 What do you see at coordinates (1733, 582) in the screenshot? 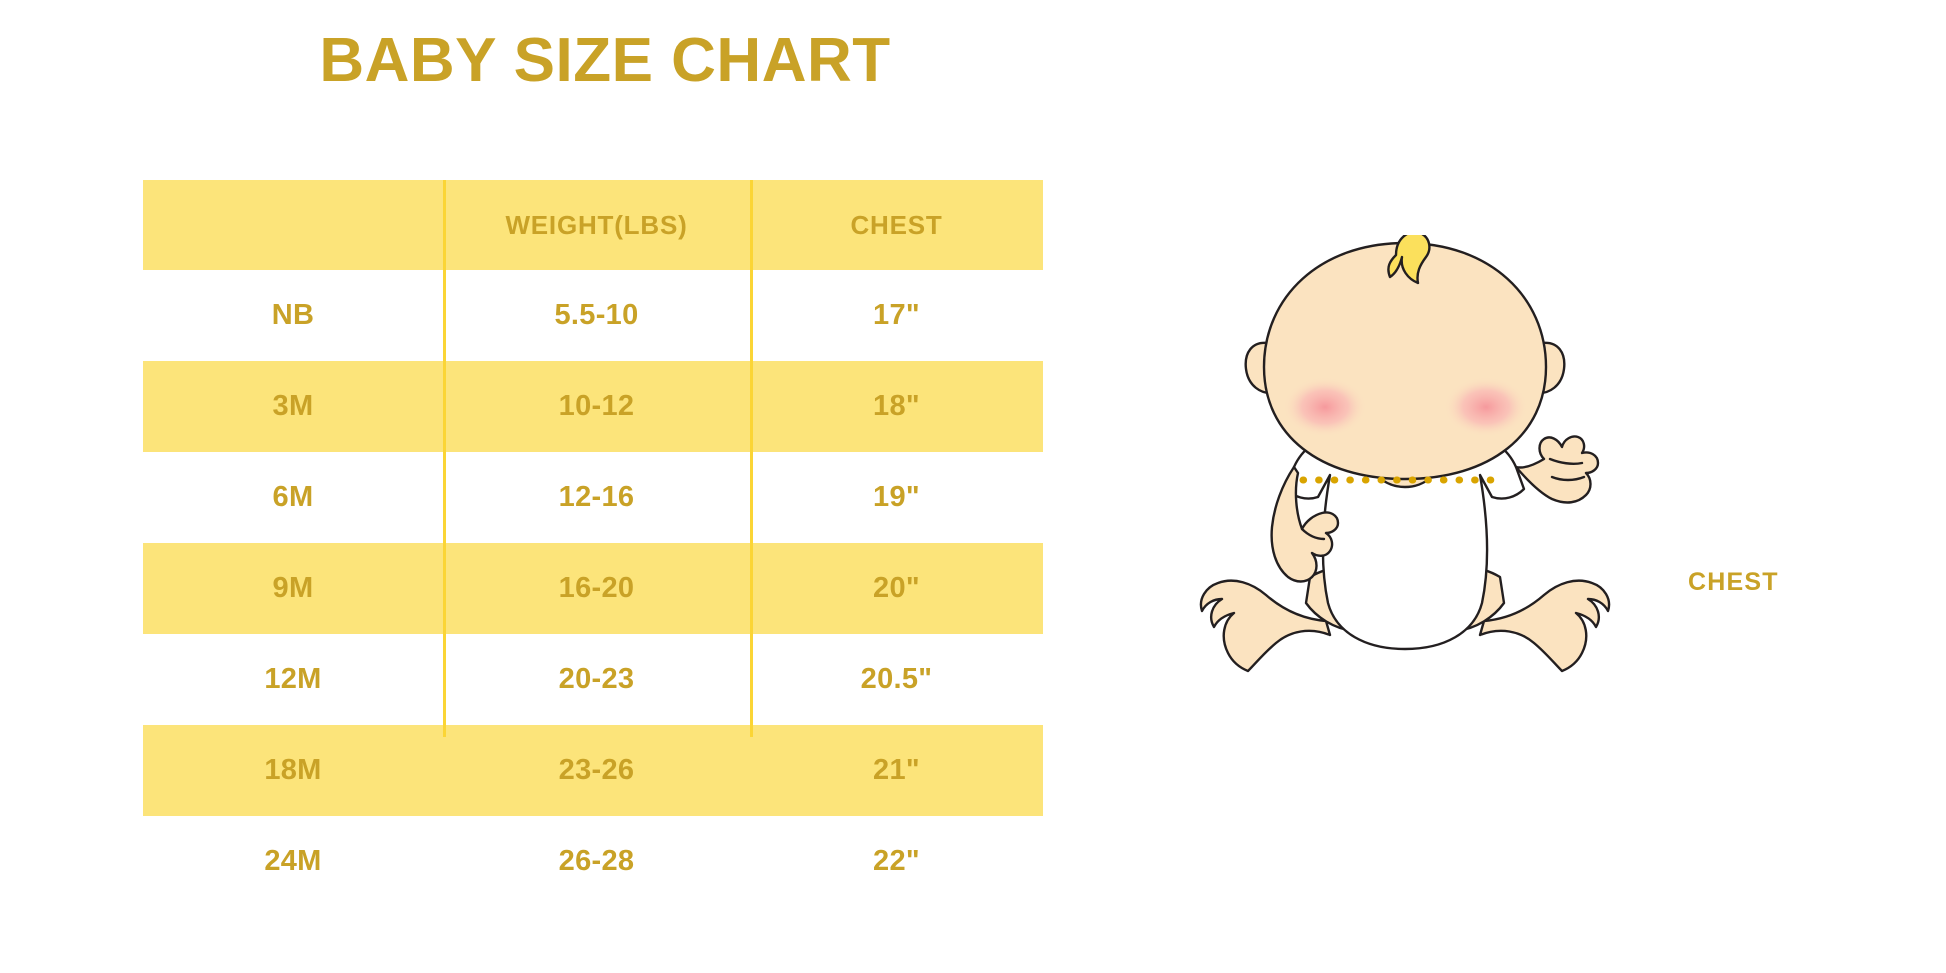
I see `chest-measure-label: CHEST` at bounding box center [1733, 582].